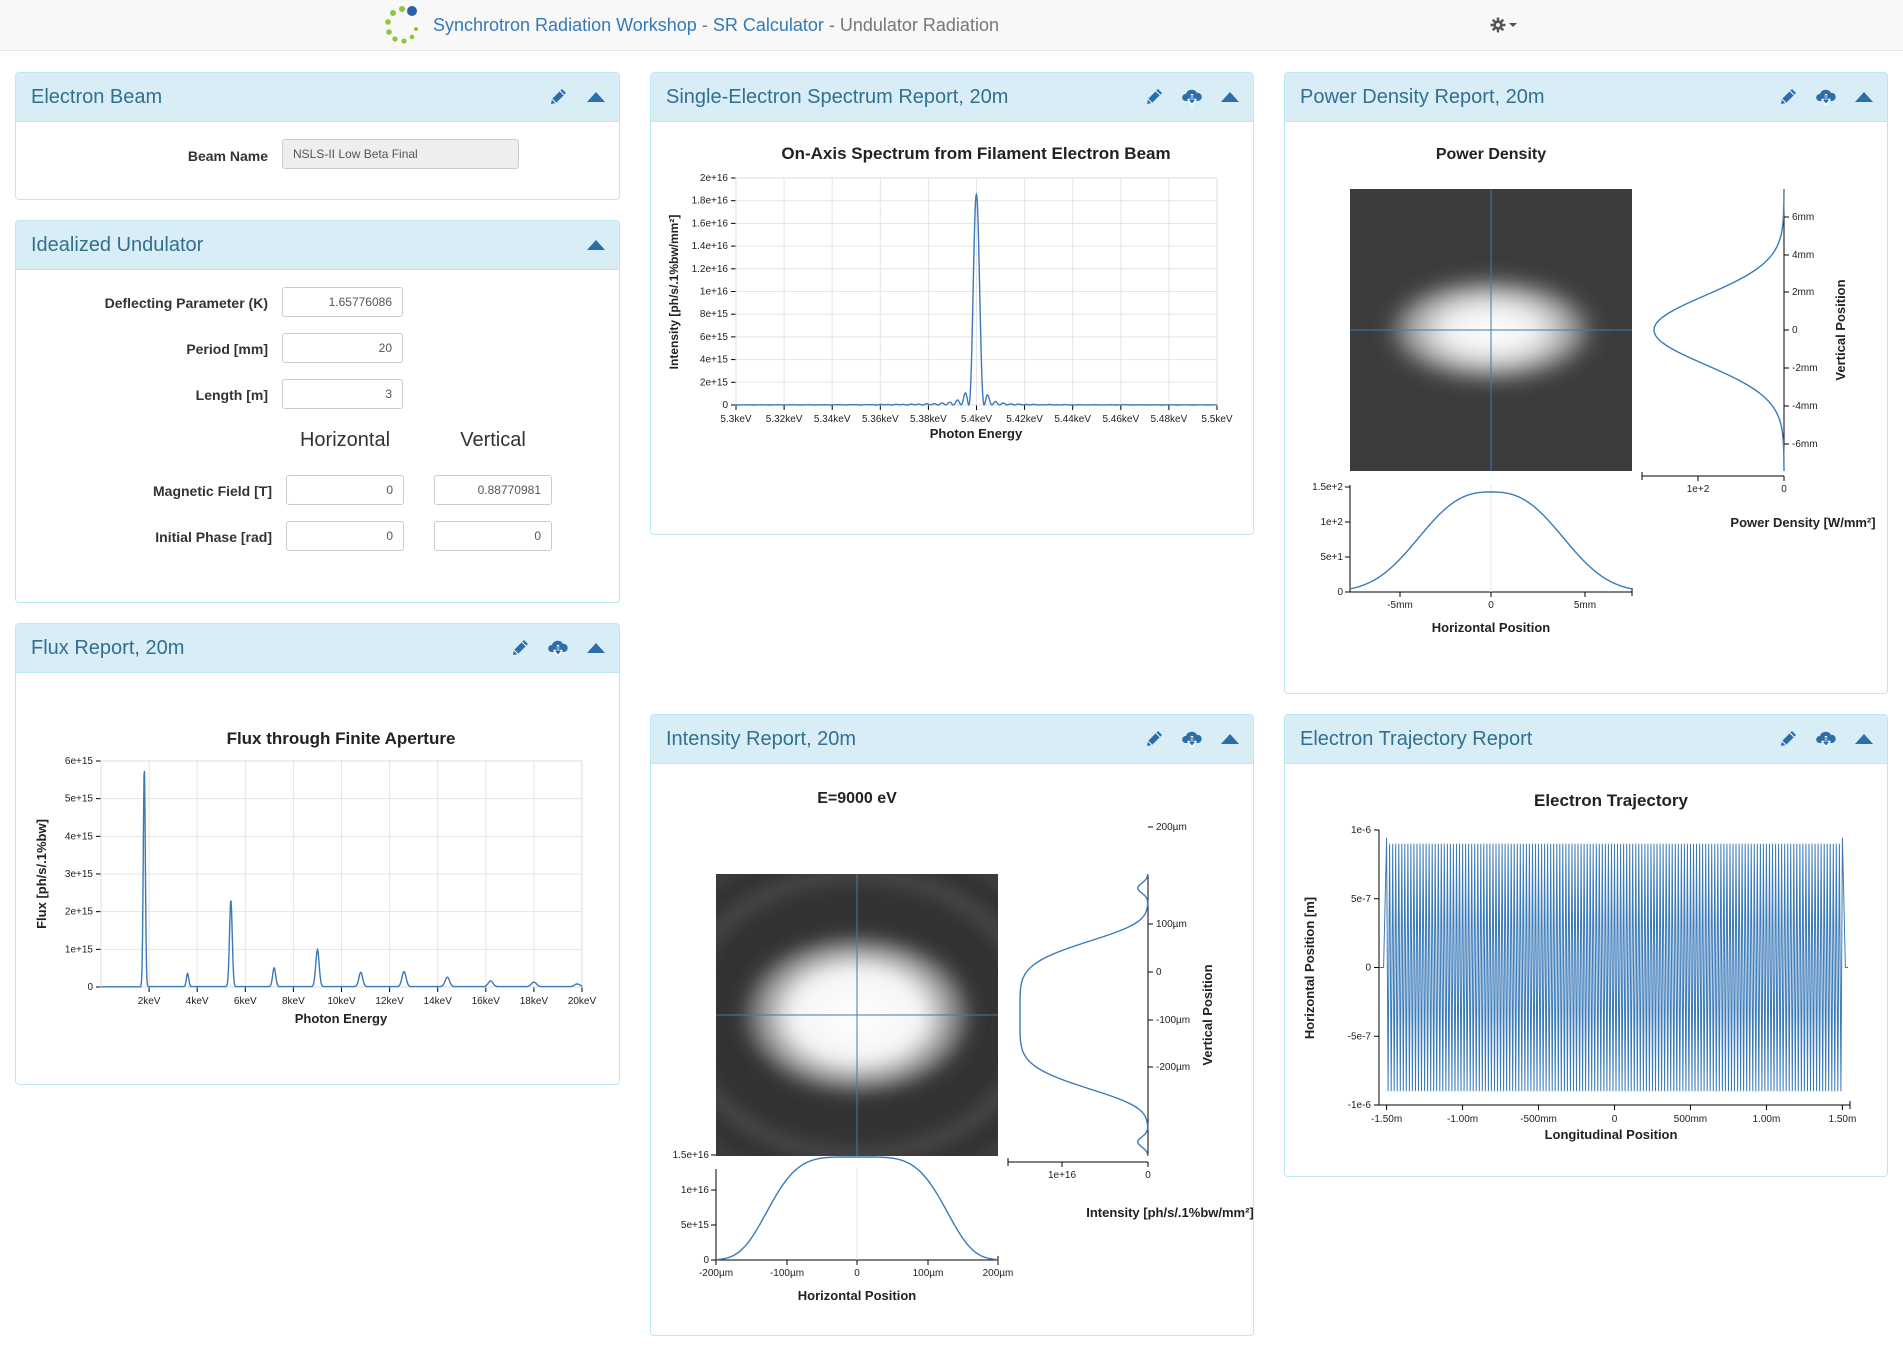 The height and width of the screenshot is (1355, 1903). I want to click on y-tick-label: 1.8e+16, so click(710, 201).